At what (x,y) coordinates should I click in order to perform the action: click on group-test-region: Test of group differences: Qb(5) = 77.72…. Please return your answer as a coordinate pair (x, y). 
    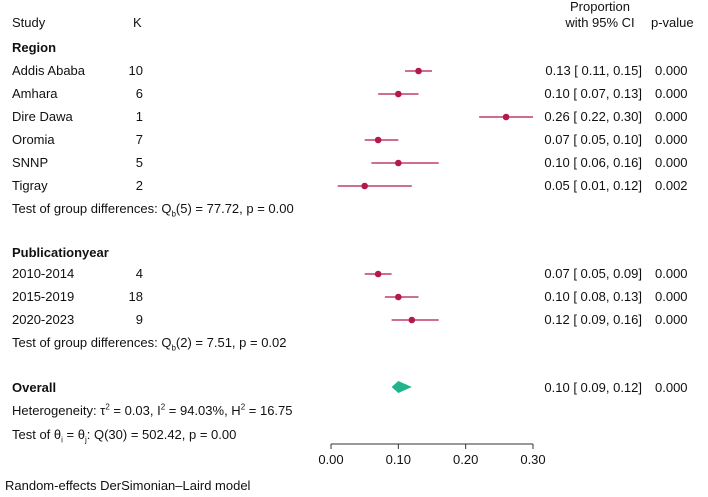
    Looking at the image, I should click on (153, 210).